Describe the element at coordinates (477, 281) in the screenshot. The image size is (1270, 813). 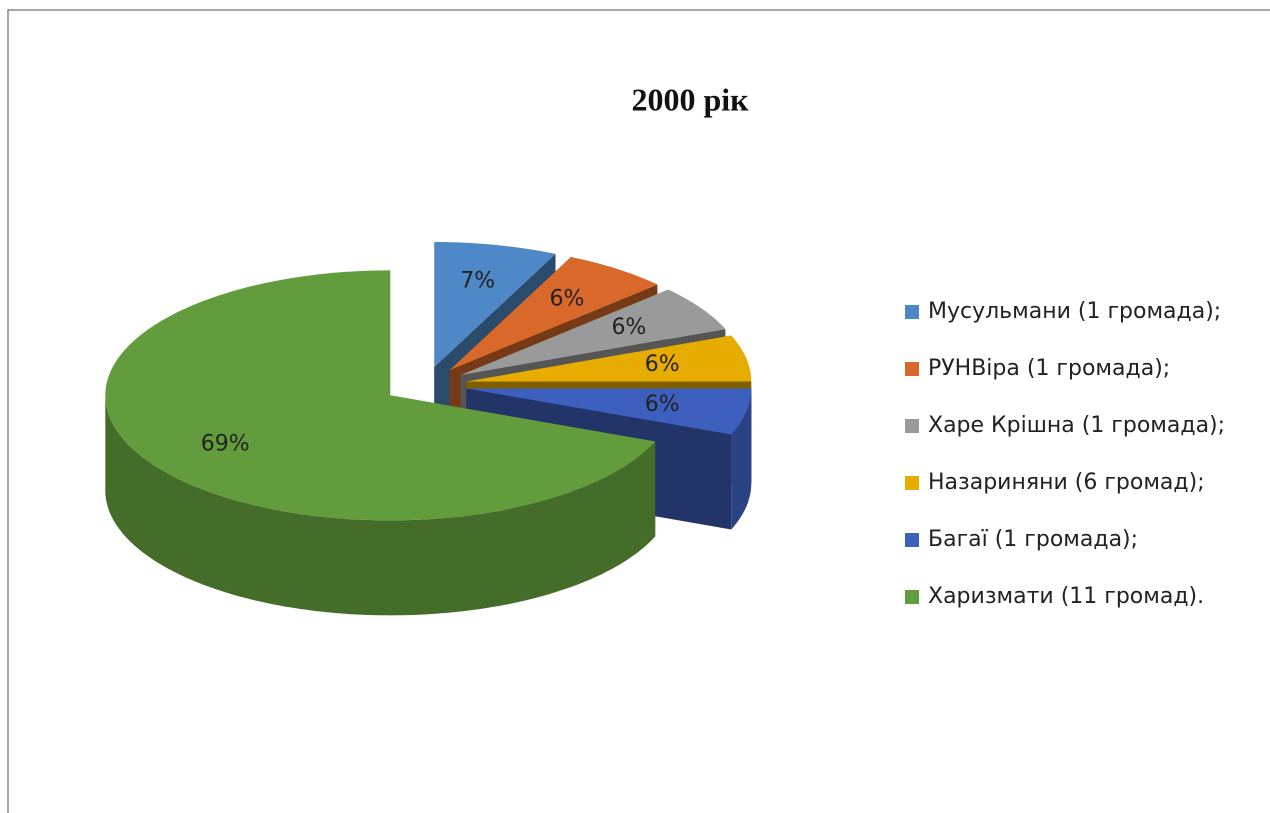
I see `data-label: 7%` at that location.